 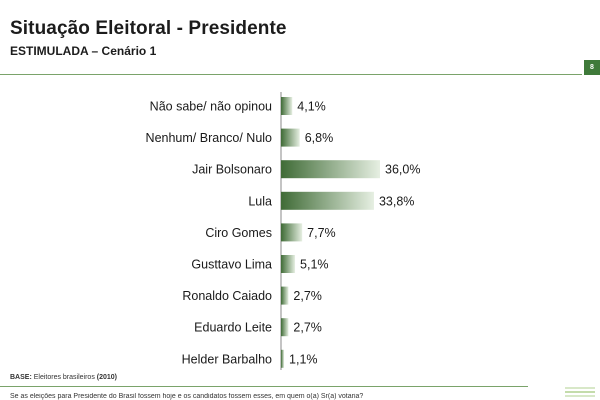 What do you see at coordinates (232, 170) in the screenshot?
I see `category-label-jair-bolsonaro: Jair Bolsonaro` at bounding box center [232, 170].